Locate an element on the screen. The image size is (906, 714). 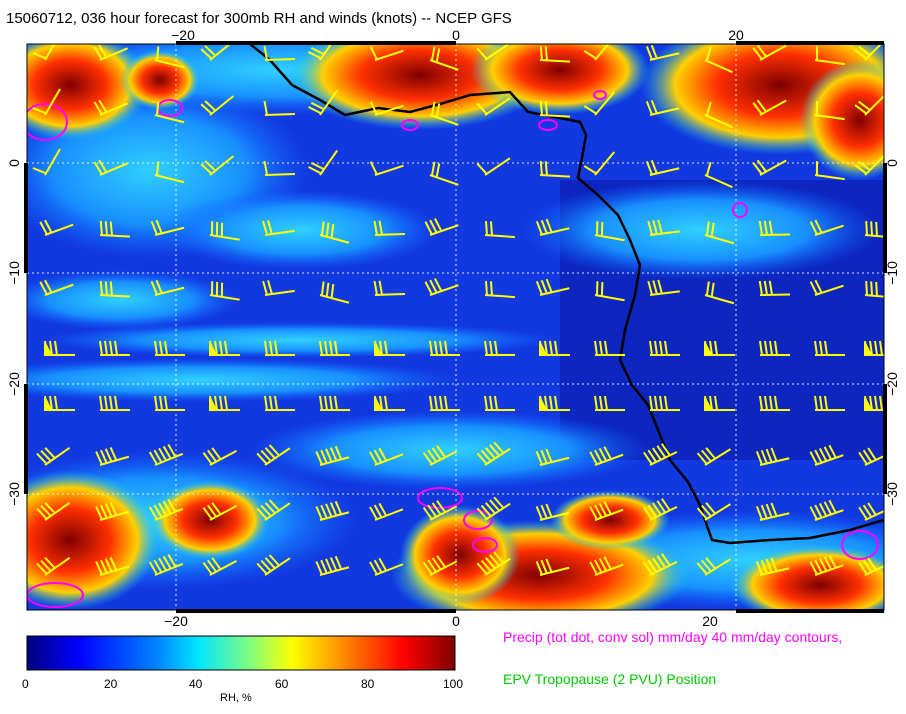
colorbar-tick: 100 is located at coordinates (453, 684).